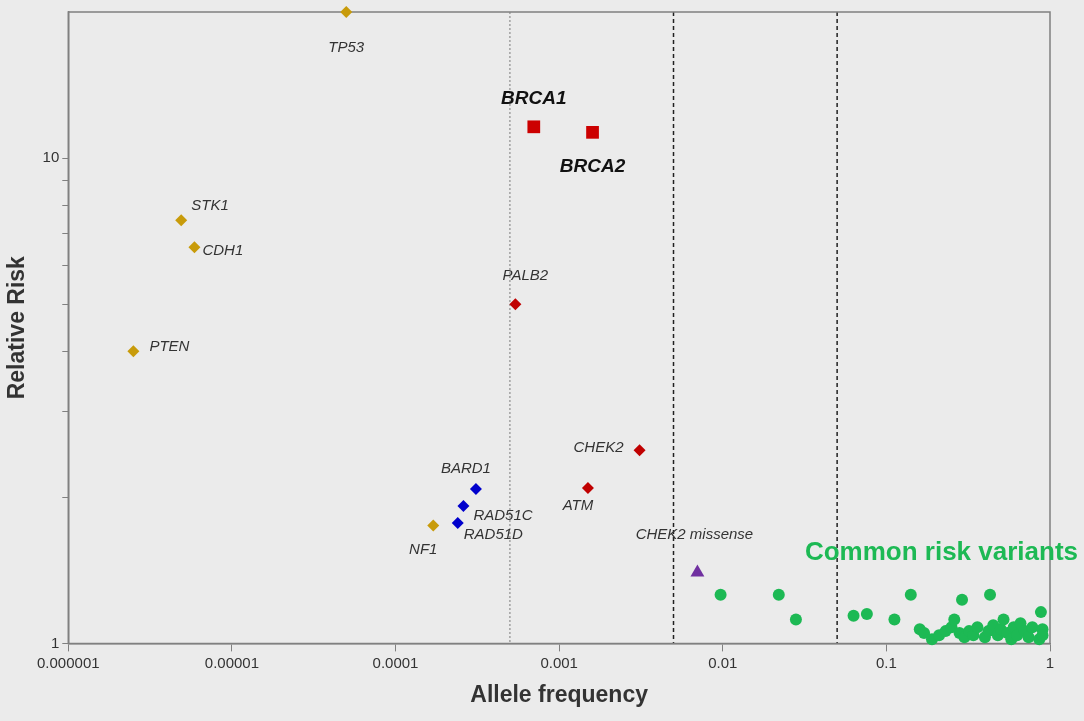 The height and width of the screenshot is (721, 1084). I want to click on series-label: BARD1, so click(465, 468).